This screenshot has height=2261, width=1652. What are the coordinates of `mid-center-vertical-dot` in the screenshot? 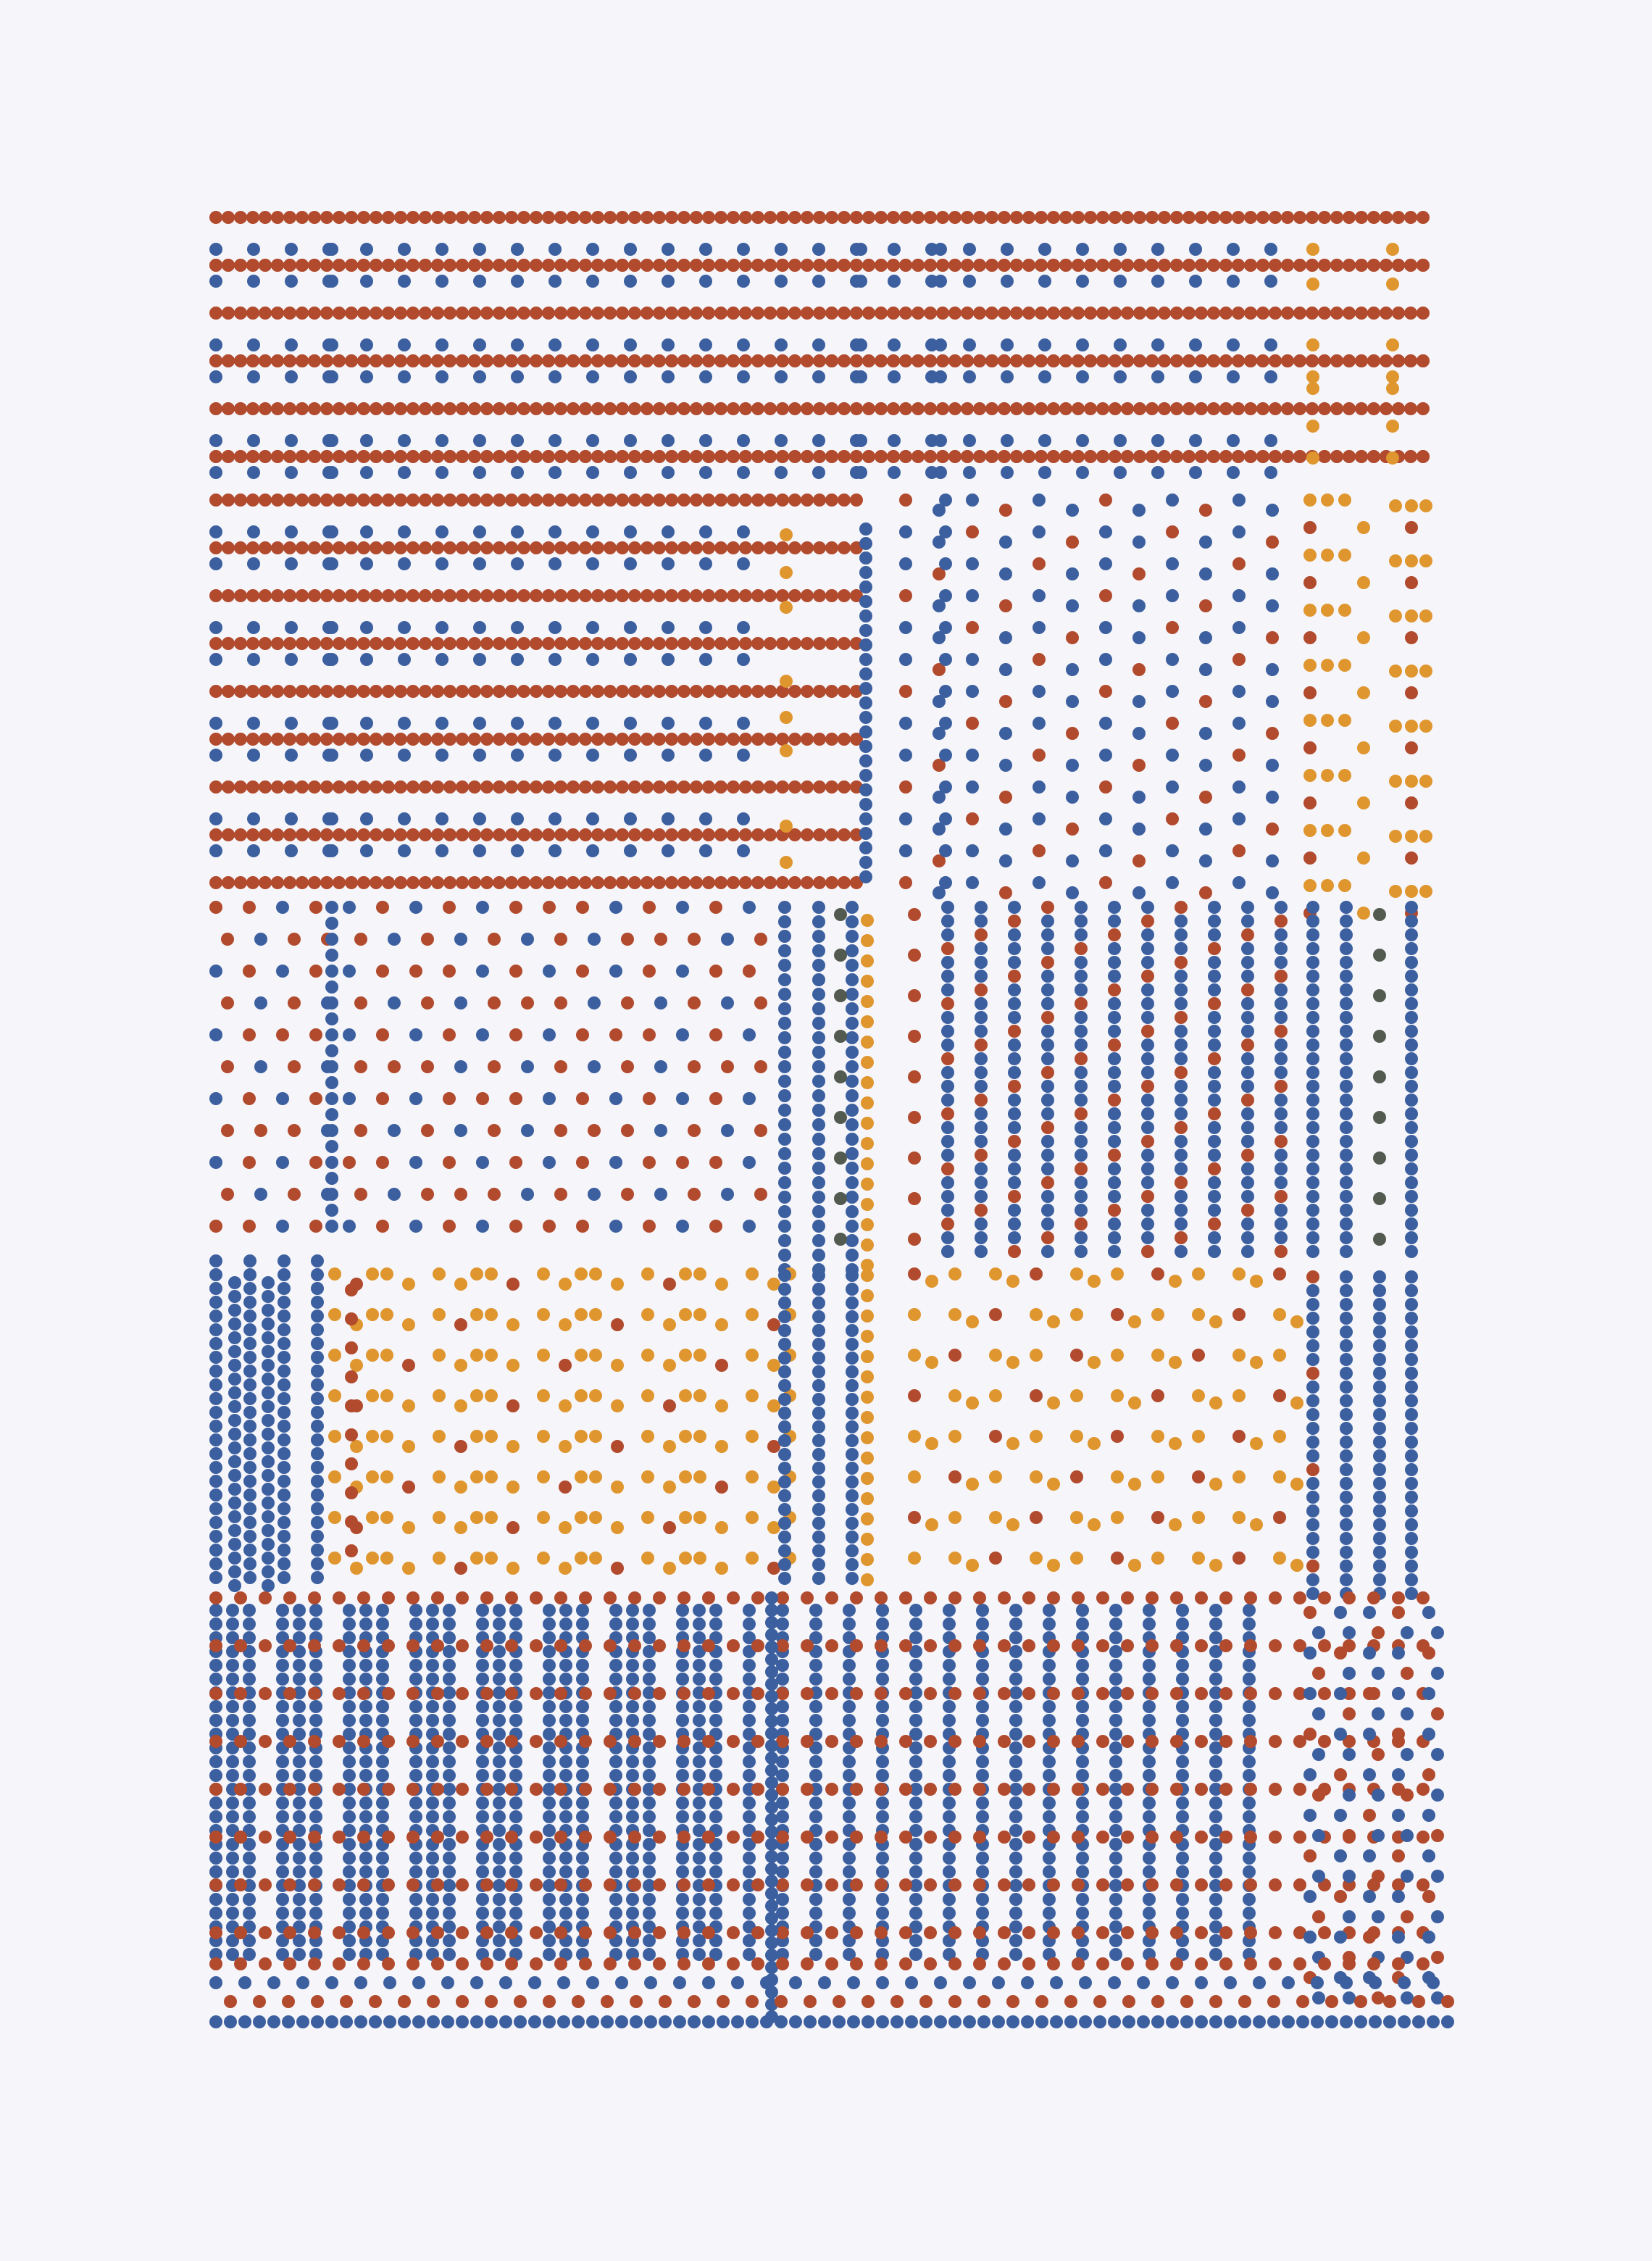 It's located at (867, 1102).